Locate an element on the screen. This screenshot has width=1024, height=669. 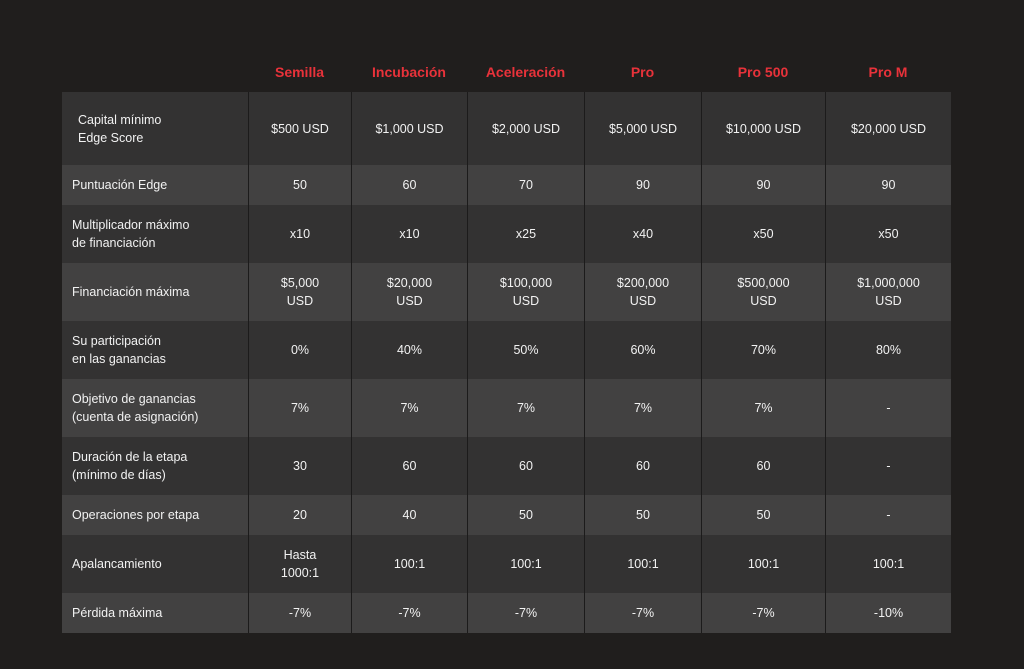
row-perdida-maxima: Pérdida máxima -7% -7% -7% -7% -7% -10% is located at coordinates (506, 613).